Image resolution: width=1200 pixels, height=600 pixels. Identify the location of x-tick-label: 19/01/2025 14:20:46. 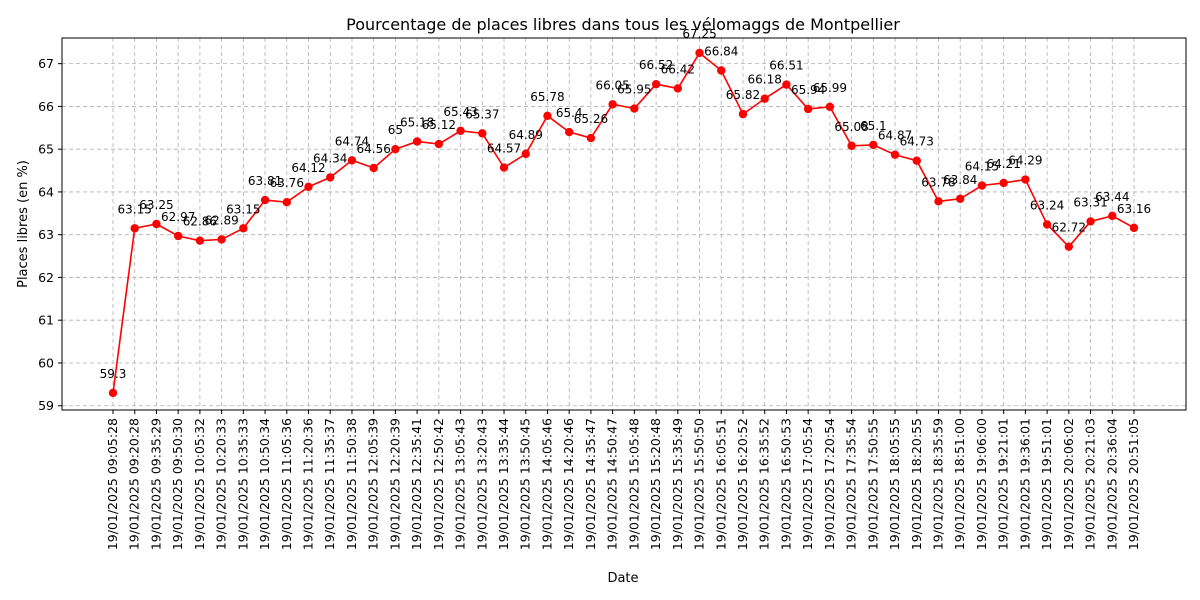
(568, 484).